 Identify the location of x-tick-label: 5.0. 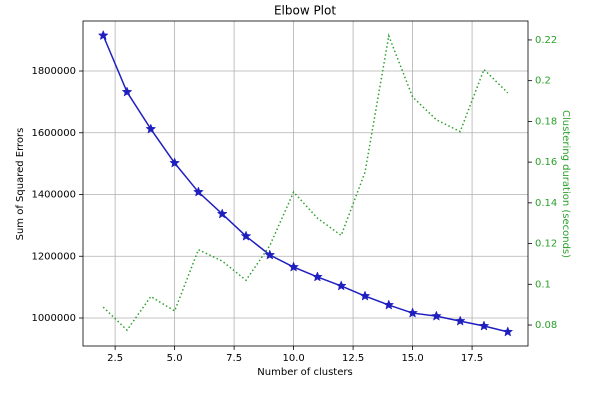
(175, 358).